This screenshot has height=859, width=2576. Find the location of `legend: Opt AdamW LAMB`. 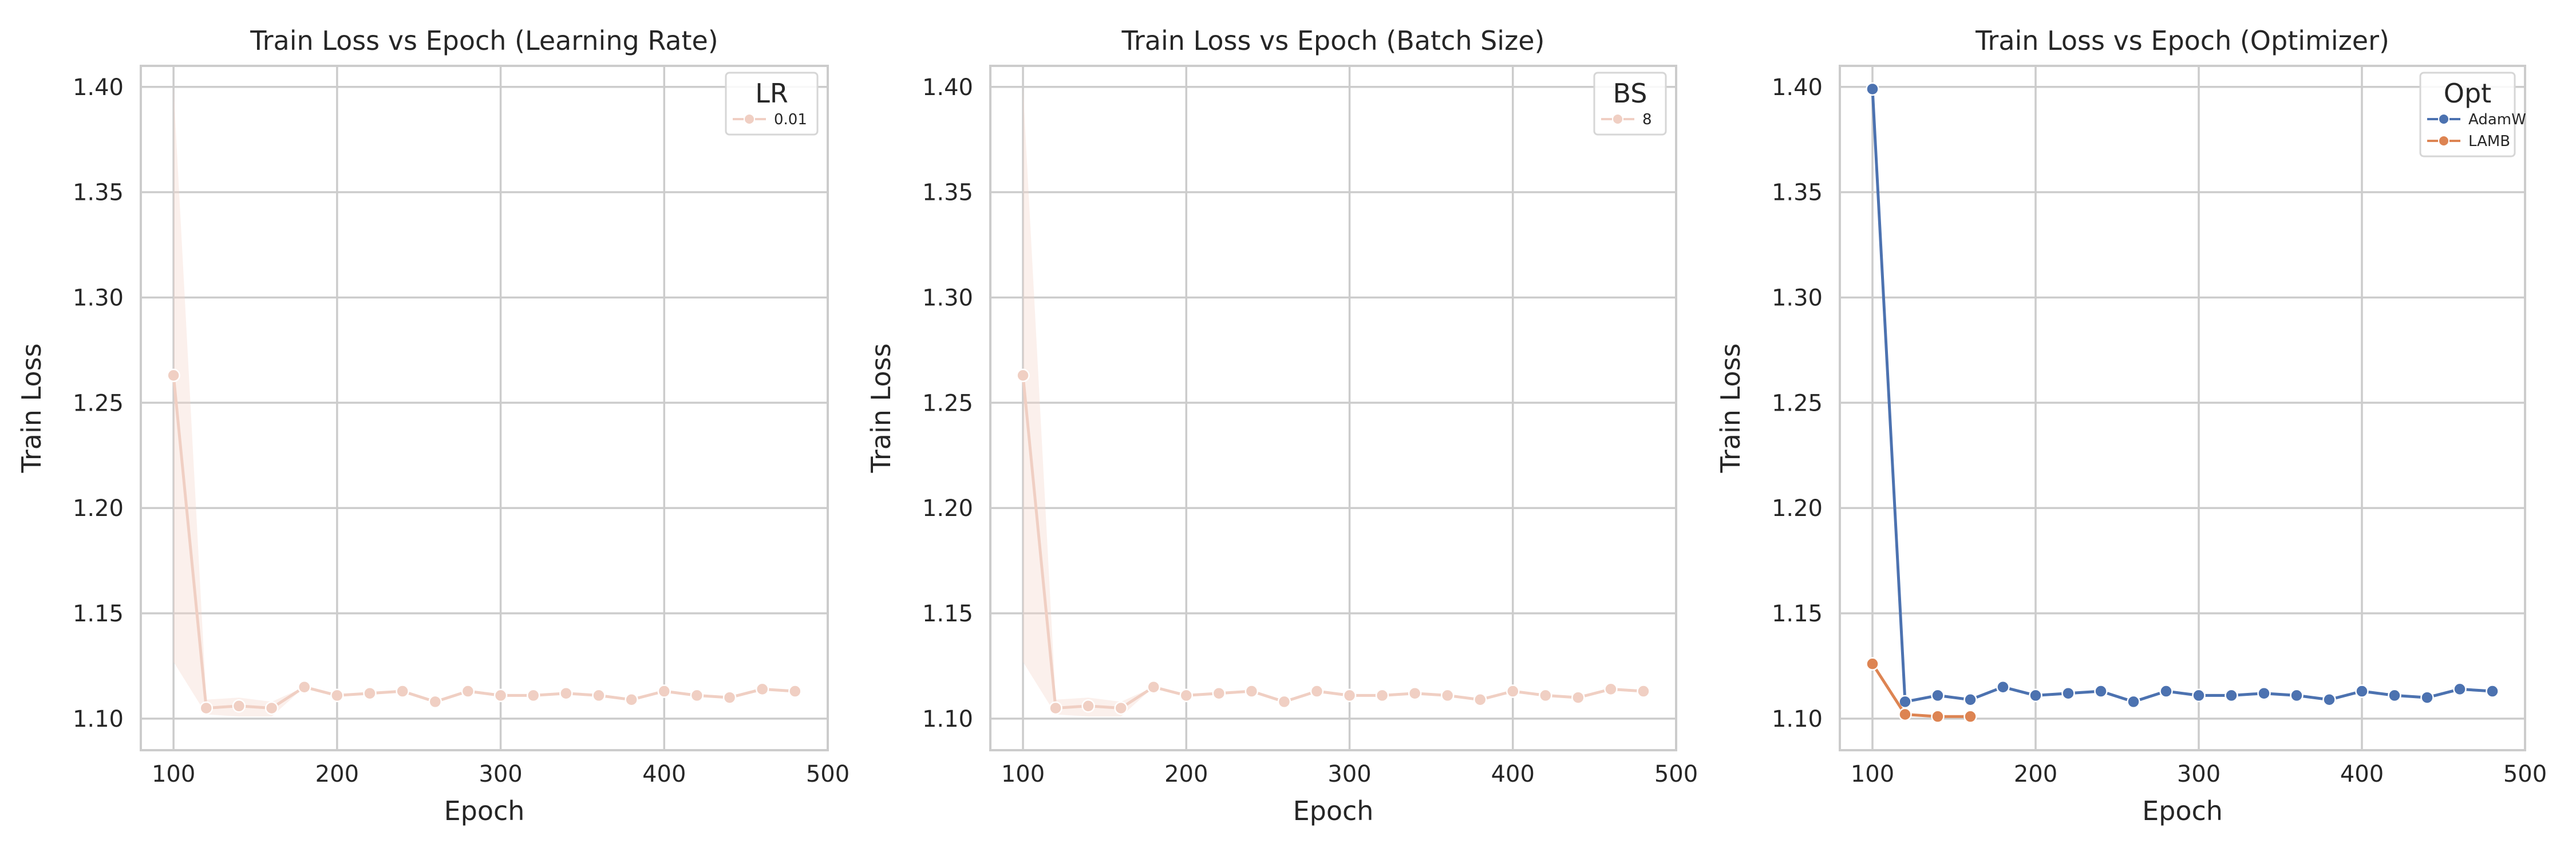

legend: Opt AdamW LAMB is located at coordinates (2472, 114).